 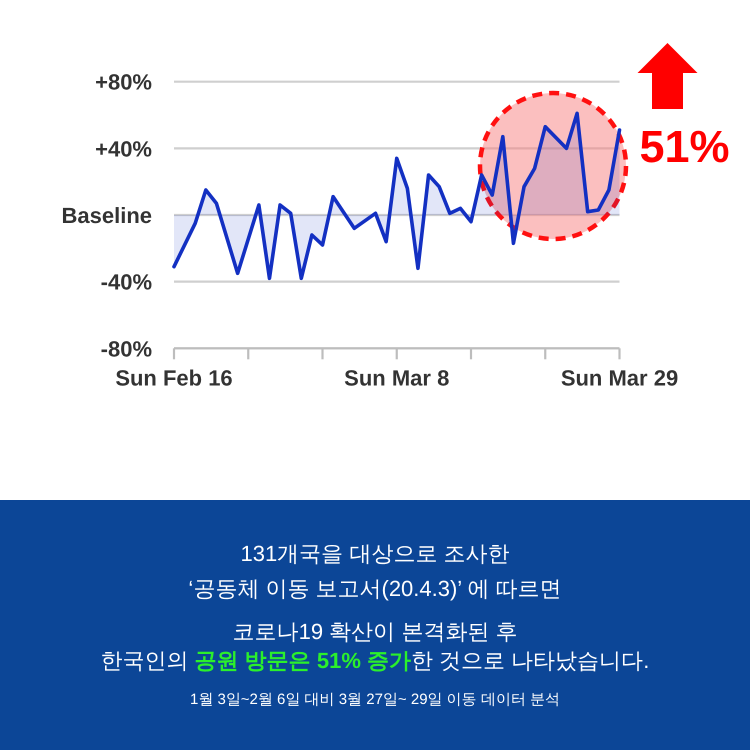 What do you see at coordinates (107, 215) in the screenshot?
I see `y-tick-label: Baseline` at bounding box center [107, 215].